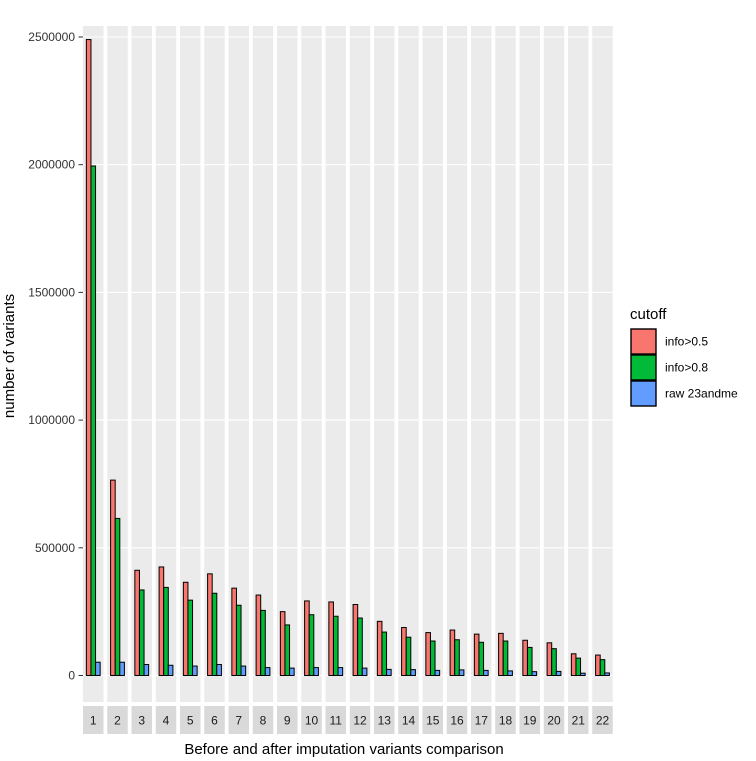 This screenshot has height=761, width=756. Describe the element at coordinates (51, 420) in the screenshot. I see `y-tick-label: 1000000` at that location.